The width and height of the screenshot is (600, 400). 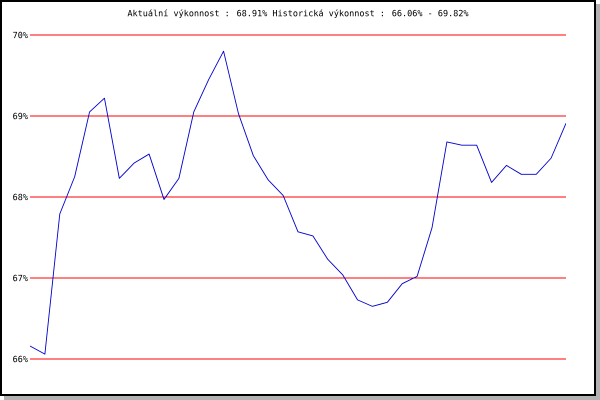 What do you see at coordinates (298, 13) in the screenshot?
I see `chart-title: Aktuální výkonnost : 68.91% Historická výkonnost : 66.06% - 69.82%` at bounding box center [298, 13].